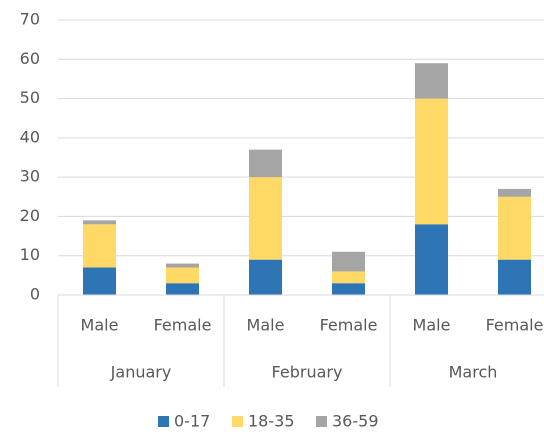 Image resolution: width=544 pixels, height=436 pixels. Describe the element at coordinates (30, 97) in the screenshot. I see `y-tick-label: 50` at that location.